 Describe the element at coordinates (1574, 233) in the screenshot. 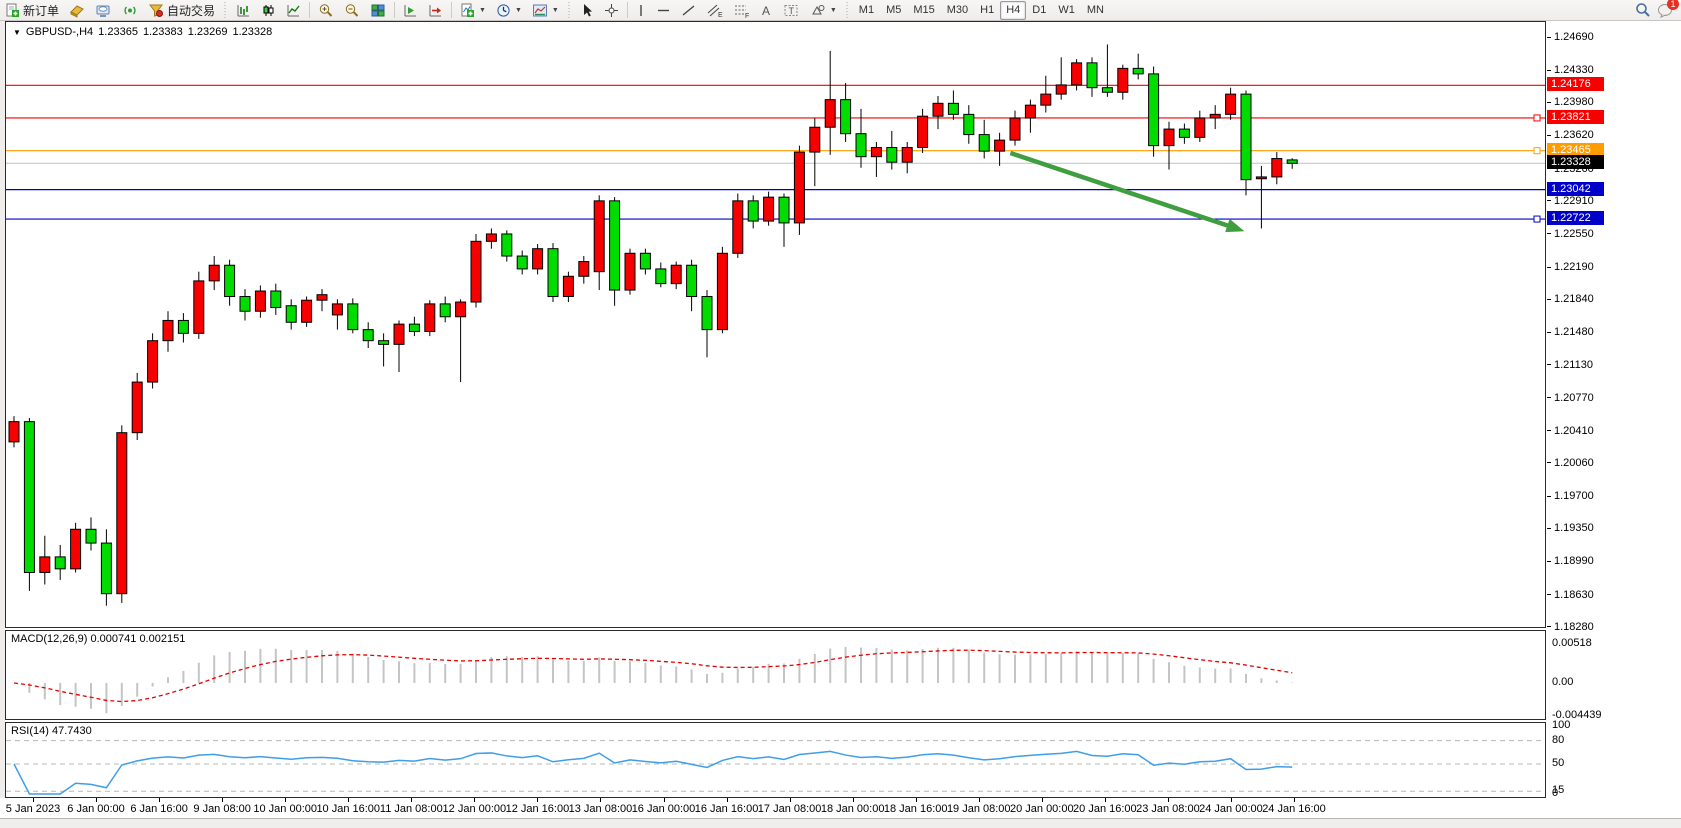

I see `price-tick-label: 1.22550` at that location.